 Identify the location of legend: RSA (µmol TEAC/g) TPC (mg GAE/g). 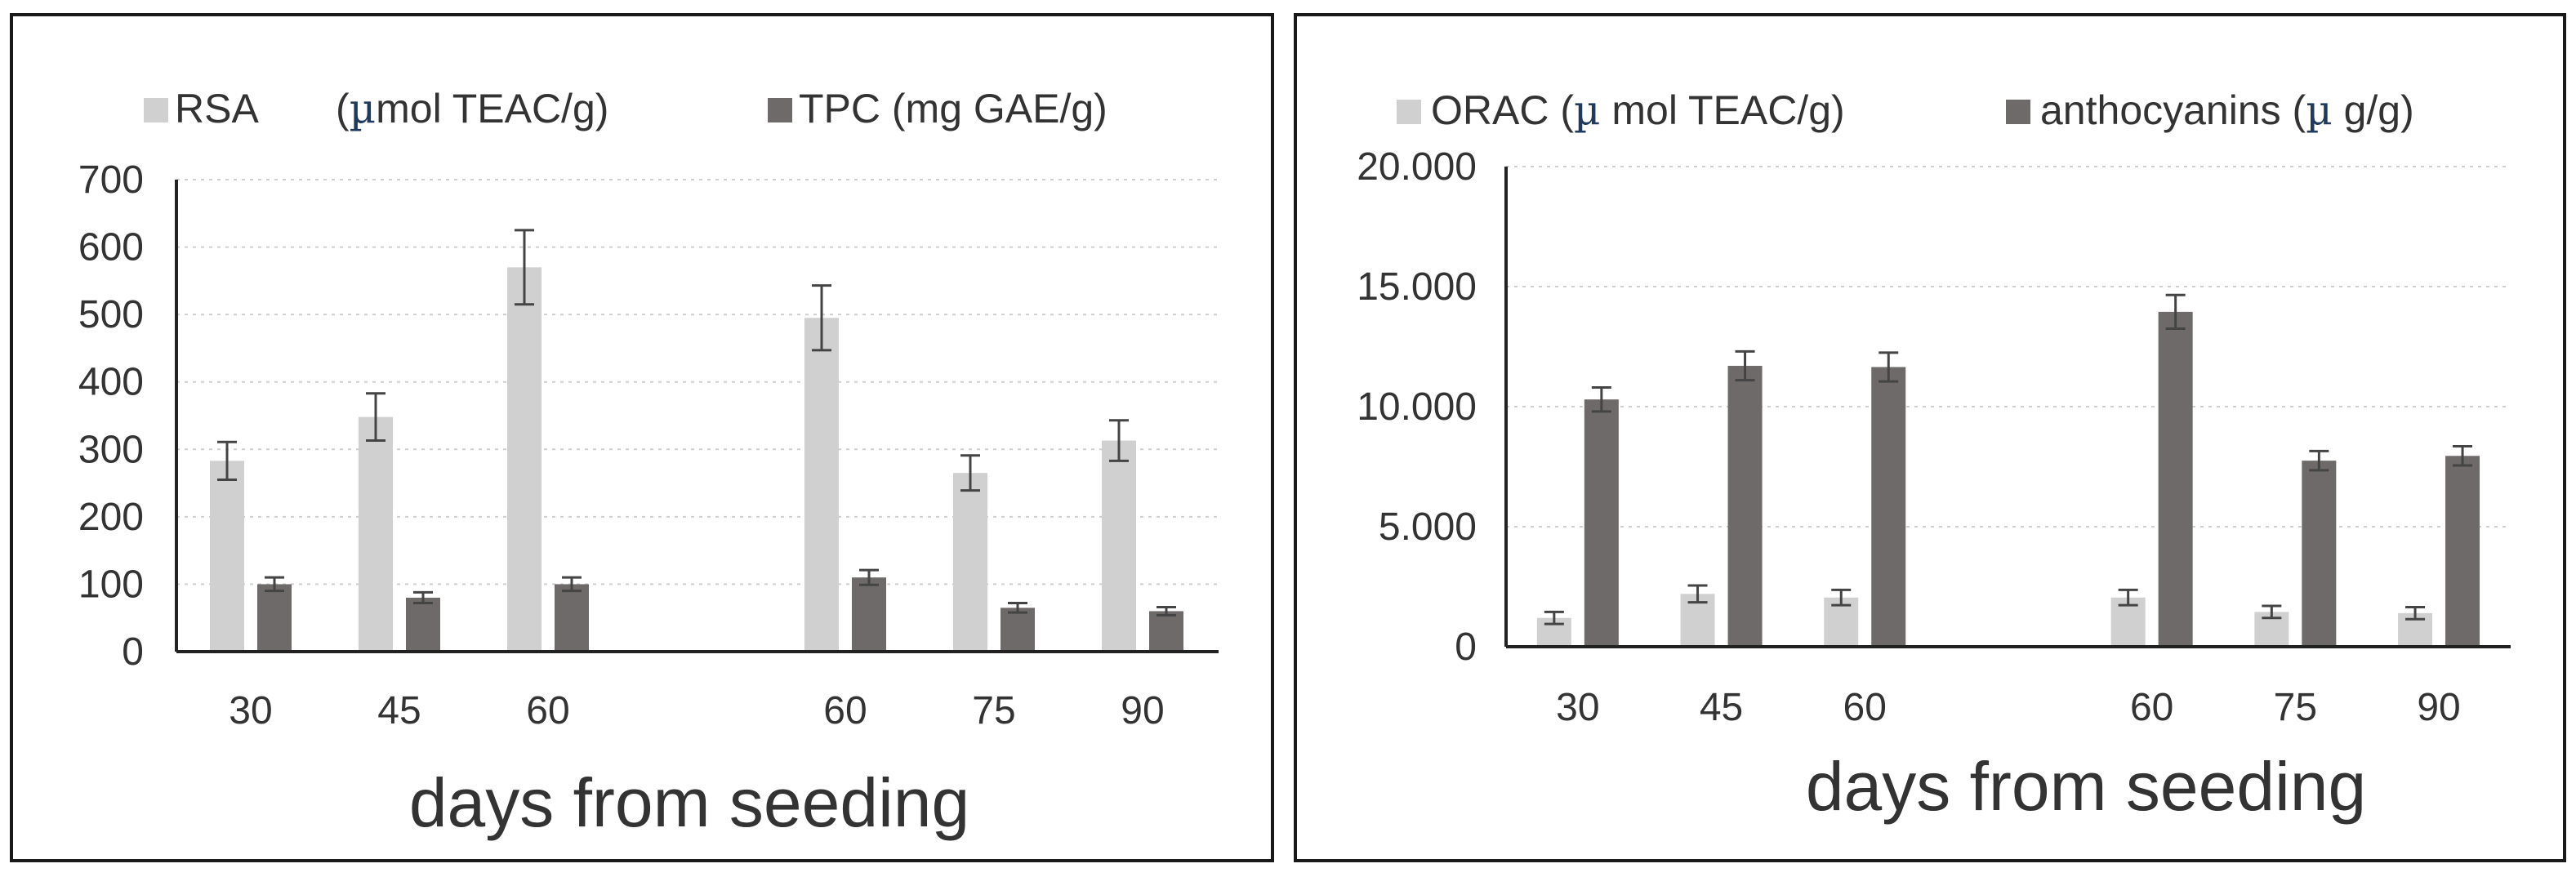
(626, 109).